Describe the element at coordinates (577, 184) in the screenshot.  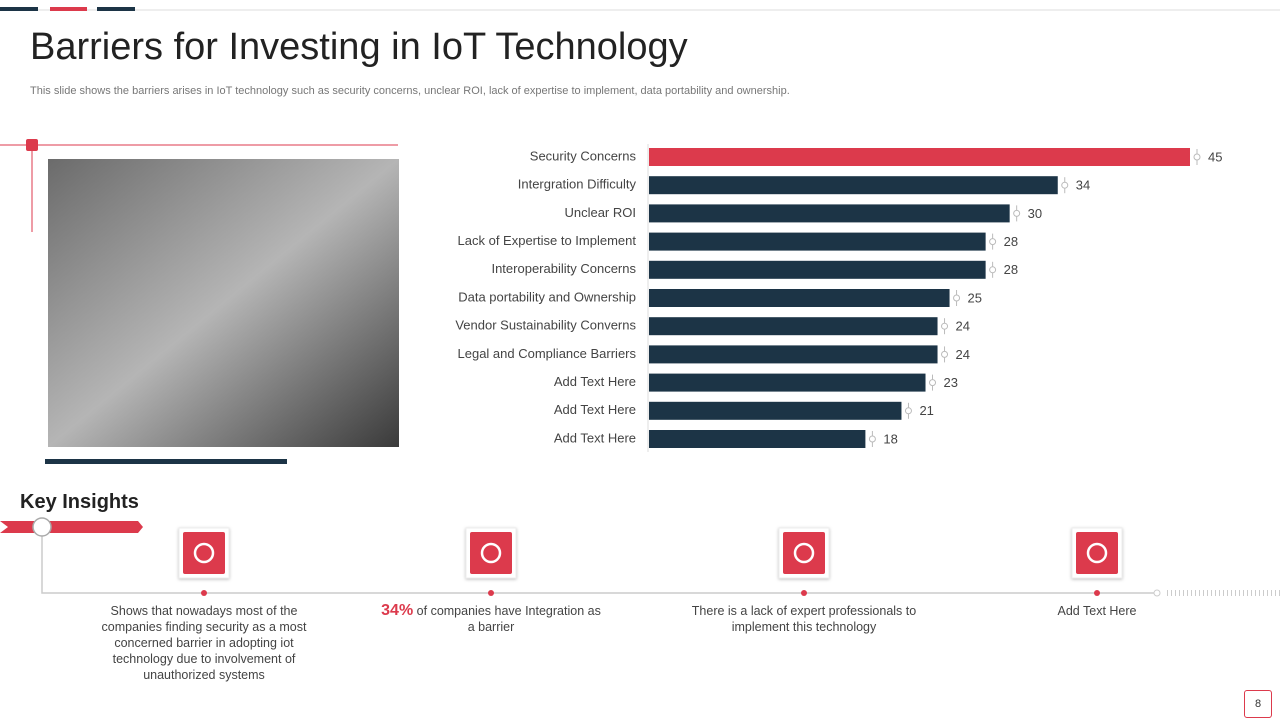
I see `category-label: Intergration Difficulty` at that location.